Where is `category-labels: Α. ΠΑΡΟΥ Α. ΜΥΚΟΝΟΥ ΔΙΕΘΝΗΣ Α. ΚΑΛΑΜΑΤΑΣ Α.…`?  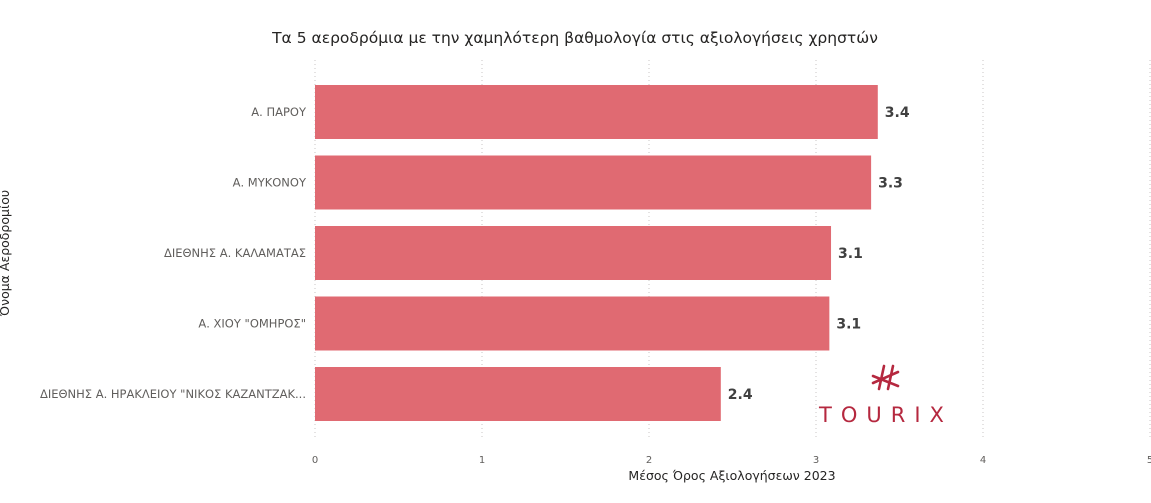 category-labels: Α. ΠΑΡΟΥ Α. ΜΥΚΟΝΟΥ ΔΙΕΘΝΗΣ Α. ΚΑΛΑΜΑΤΑΣ Α.… is located at coordinates (173, 253).